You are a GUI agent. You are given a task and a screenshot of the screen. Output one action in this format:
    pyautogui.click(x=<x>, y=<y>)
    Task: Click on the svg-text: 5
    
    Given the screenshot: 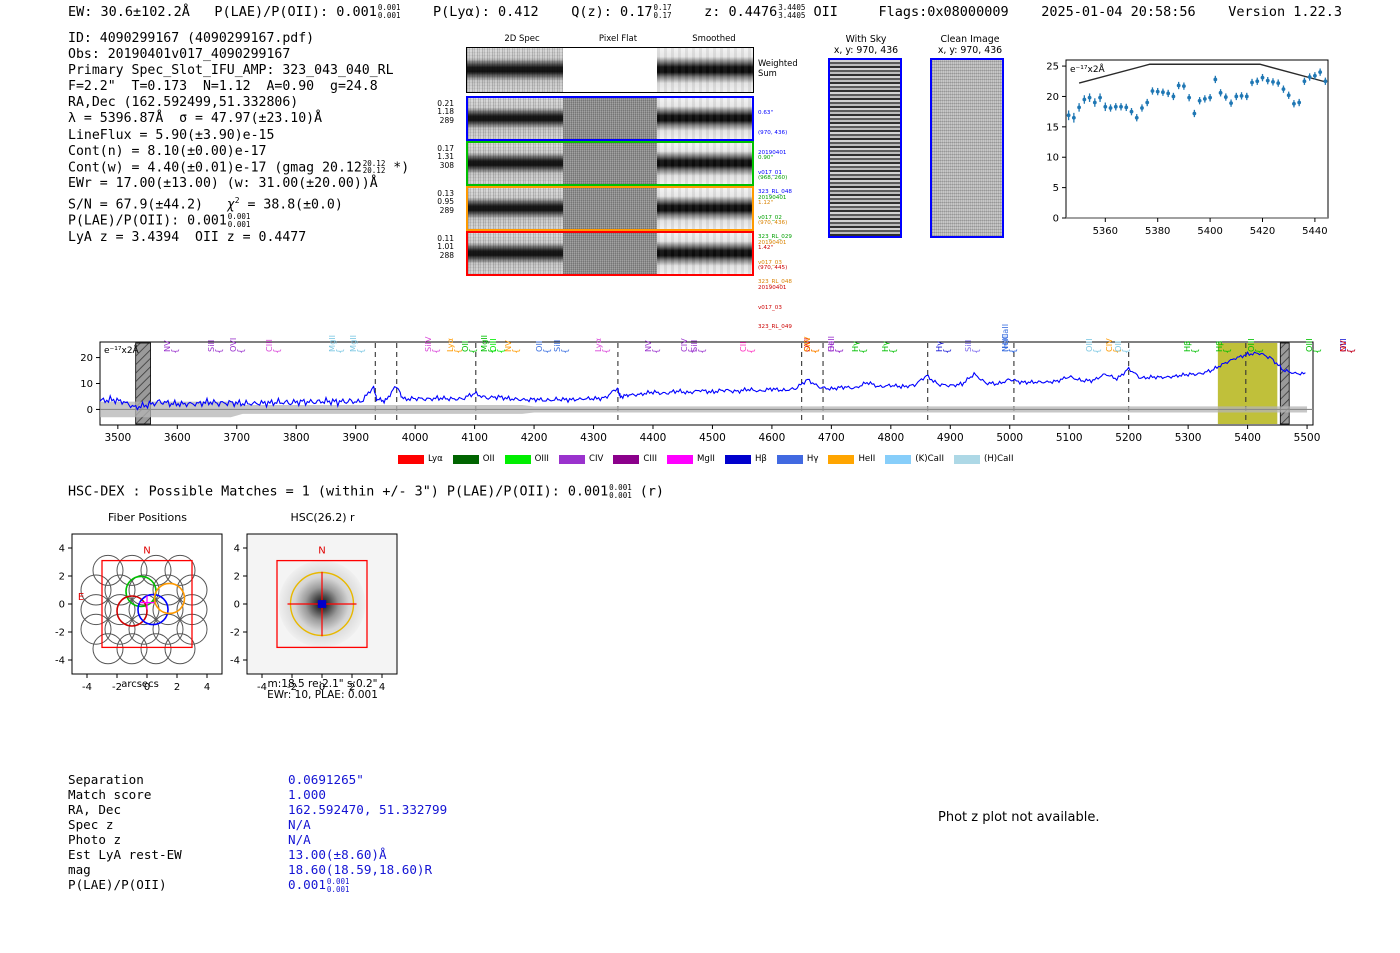 What is the action you would take?
    pyautogui.click(x=1056, y=188)
    